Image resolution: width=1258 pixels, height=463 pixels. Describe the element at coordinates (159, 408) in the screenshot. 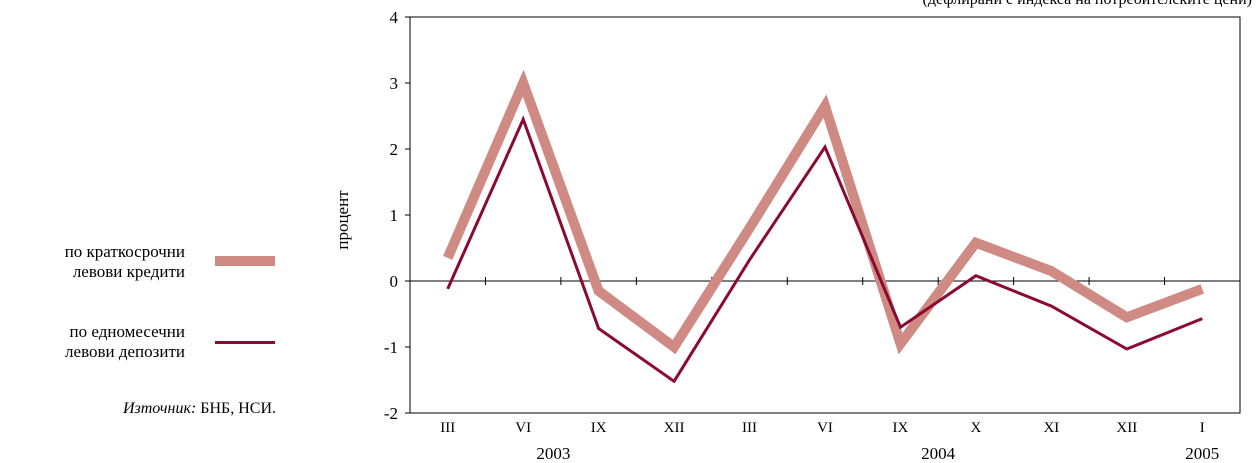

I see `source-label: Източник:` at that location.